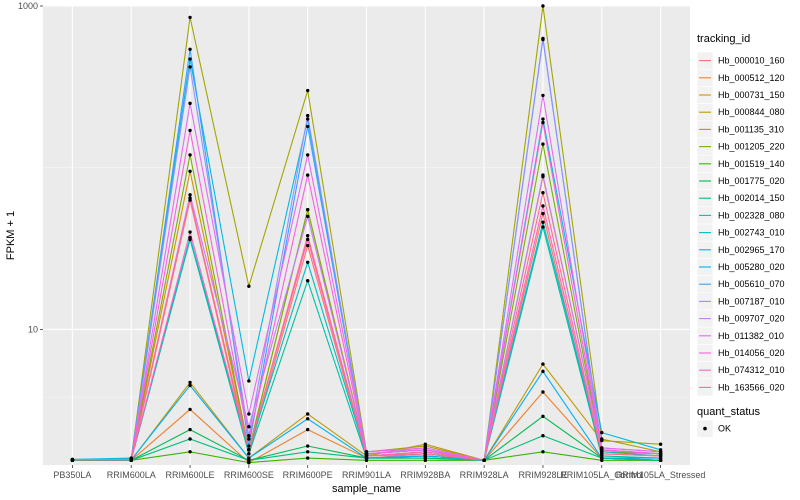 Image resolution: width=800 pixels, height=500 pixels. Describe the element at coordinates (751, 78) in the screenshot. I see `legend-label: Hb_000512_120` at that location.